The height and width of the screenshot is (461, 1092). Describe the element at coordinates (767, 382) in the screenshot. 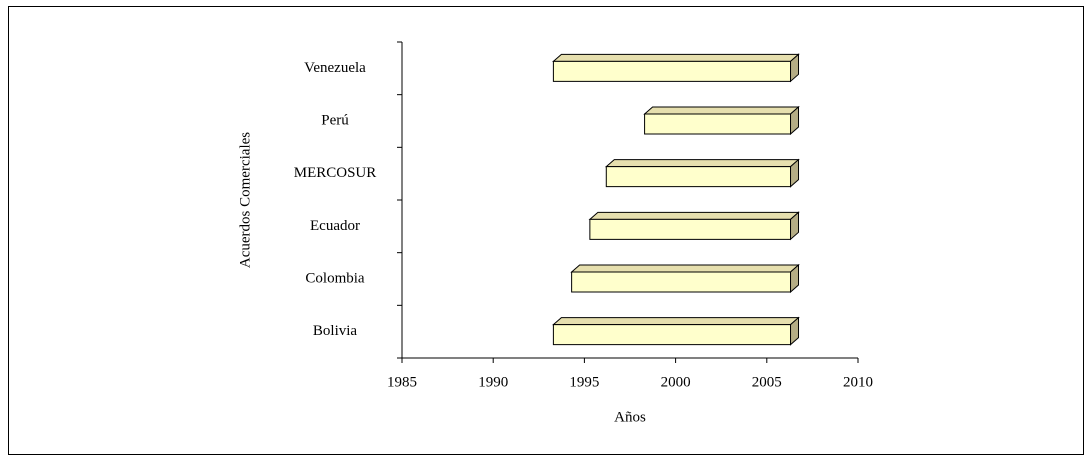

I see `x-tick-label: 2005` at that location.